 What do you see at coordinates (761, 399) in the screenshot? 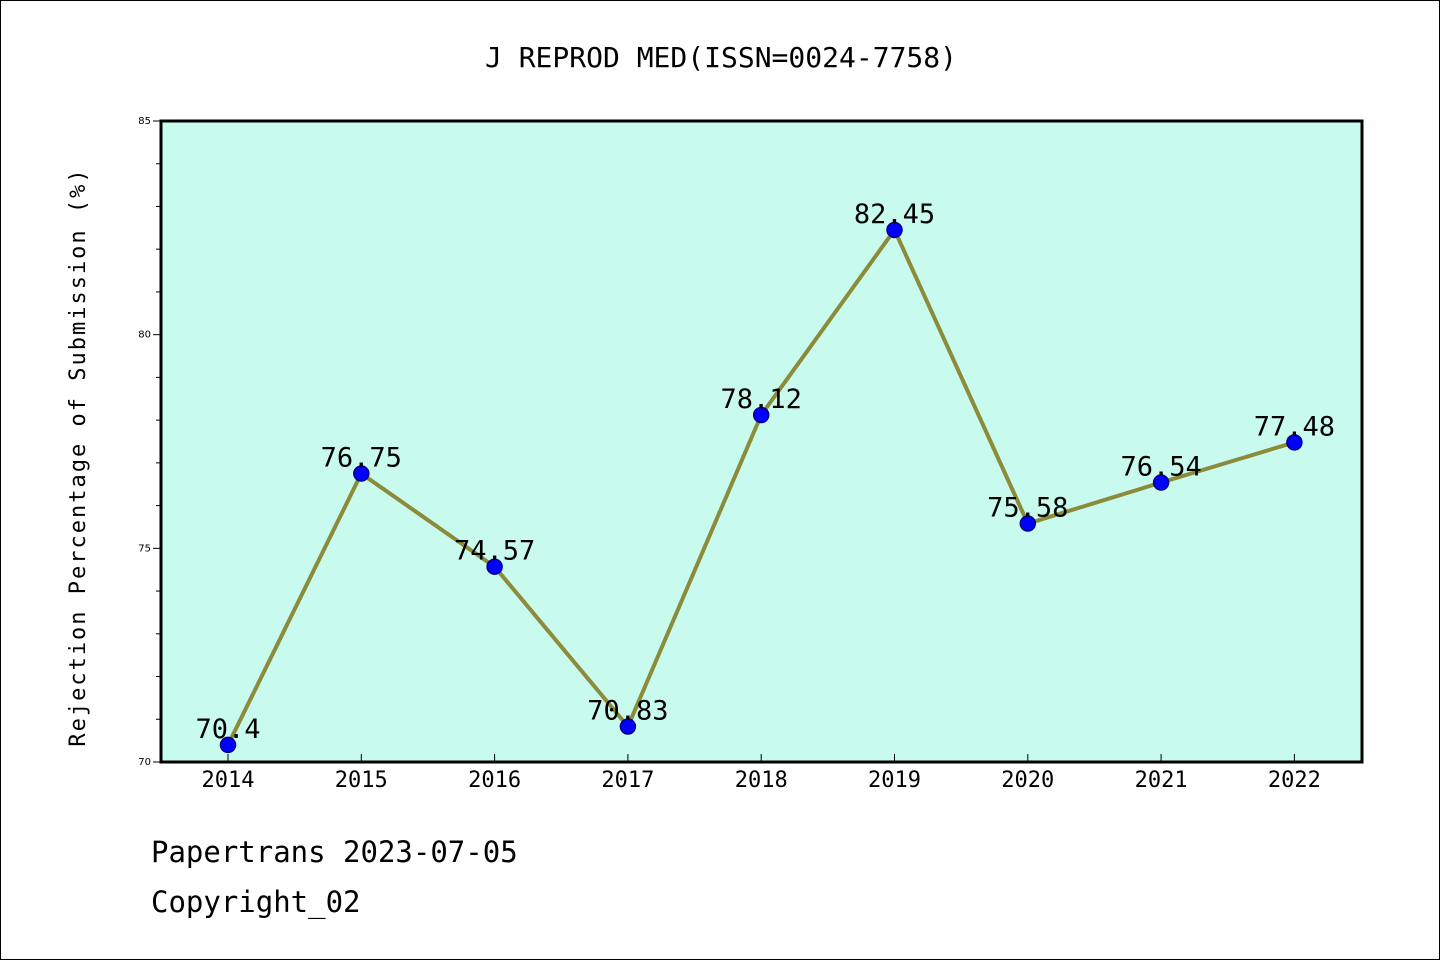
I see `data-label: 78.12` at bounding box center [761, 399].